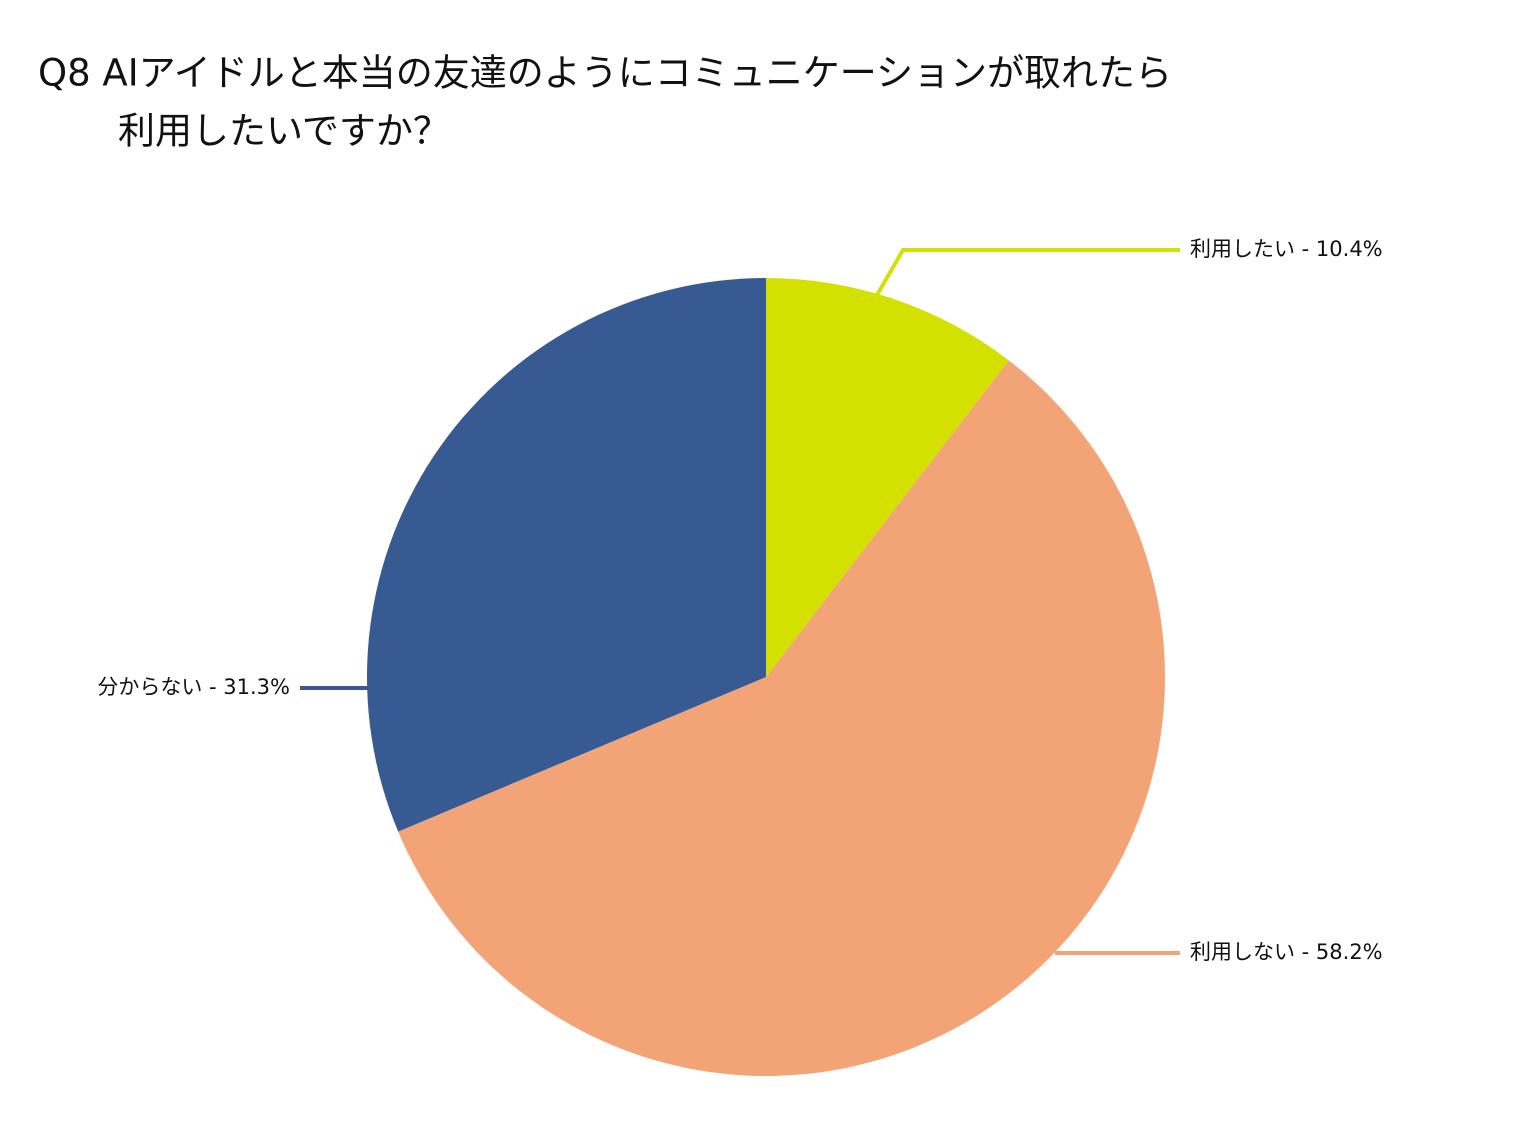 This screenshot has height=1133, width=1536. What do you see at coordinates (605, 73) in the screenshot?
I see `chart-title: Q8 AIアイドルと本当の友達のようにコミュニケーションが取れたら` at bounding box center [605, 73].